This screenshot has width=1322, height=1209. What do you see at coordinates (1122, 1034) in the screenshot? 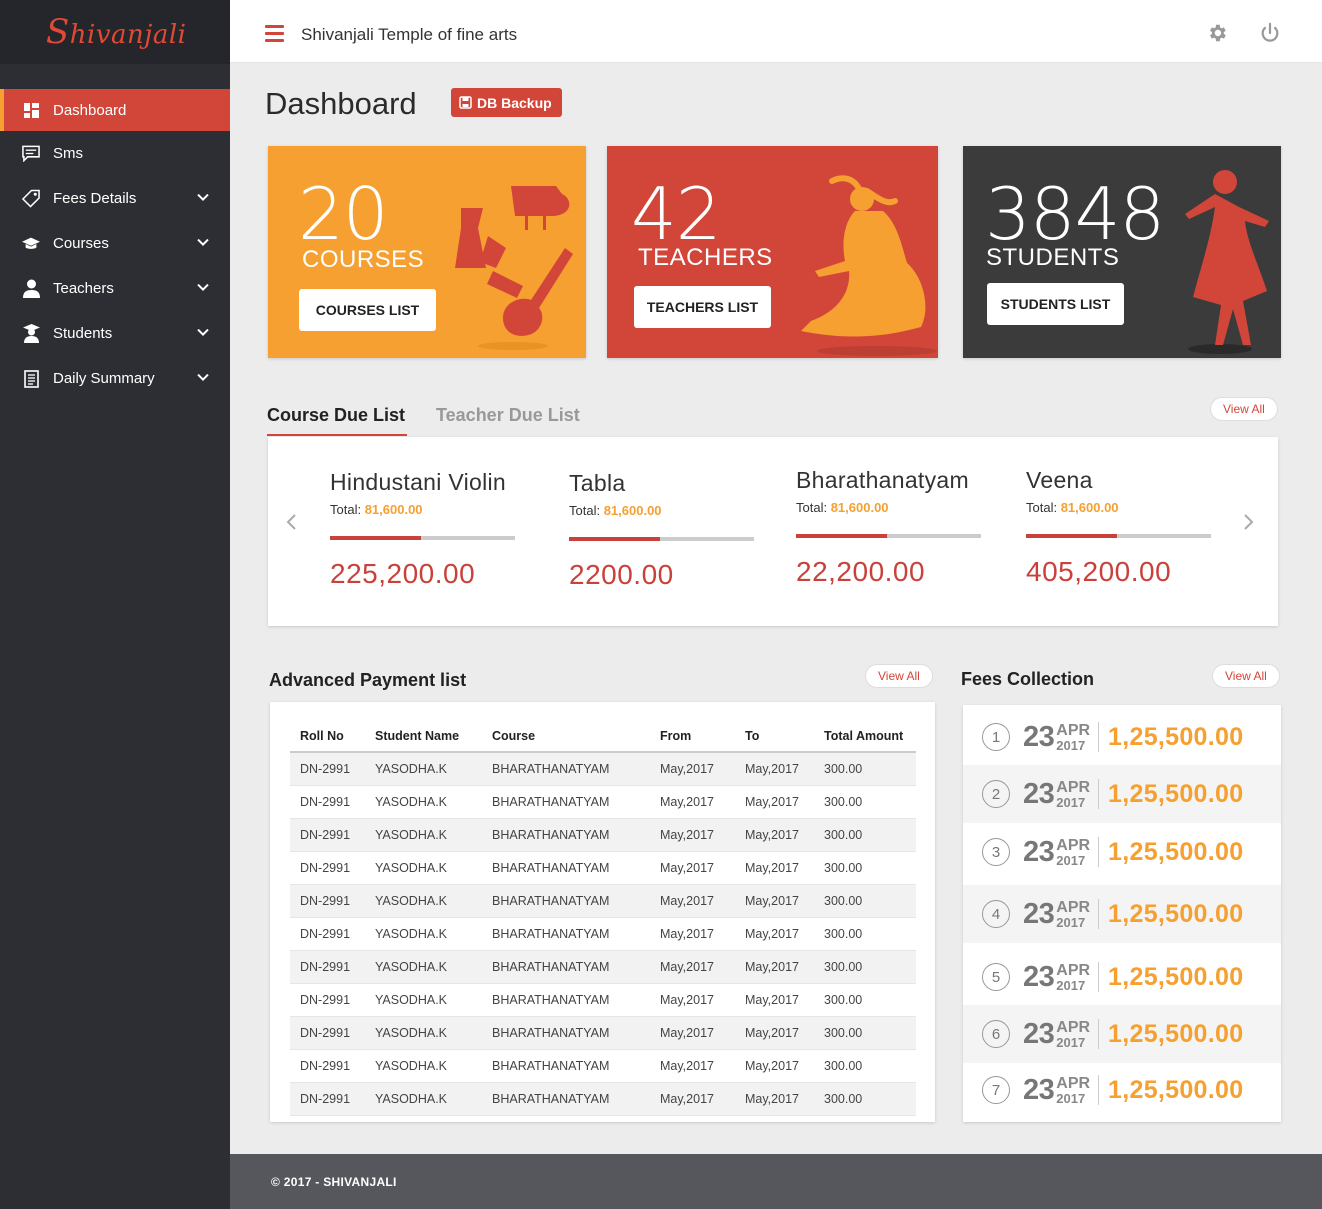
I see `fee-row: 6 23 APR 2017 1,25,500.00` at bounding box center [1122, 1034].